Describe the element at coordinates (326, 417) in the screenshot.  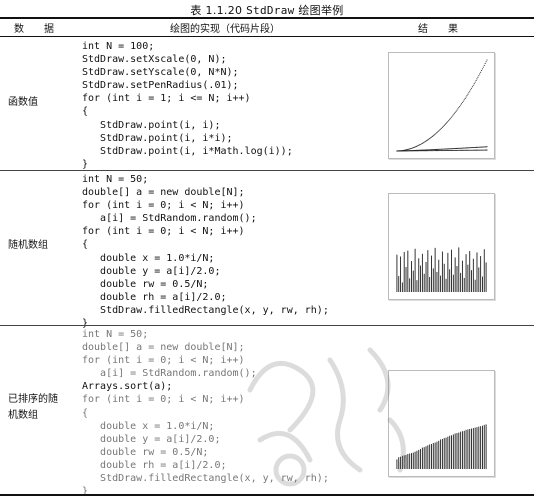
I see `watermark-seal` at that location.